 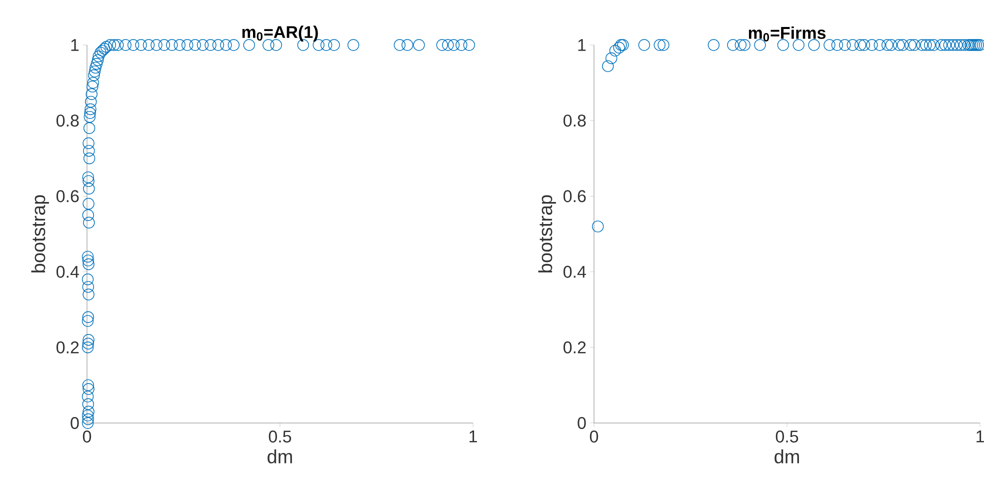 What do you see at coordinates (280, 34) in the screenshot?
I see `chart-title: m$_{0}$=AR(1)` at bounding box center [280, 34].